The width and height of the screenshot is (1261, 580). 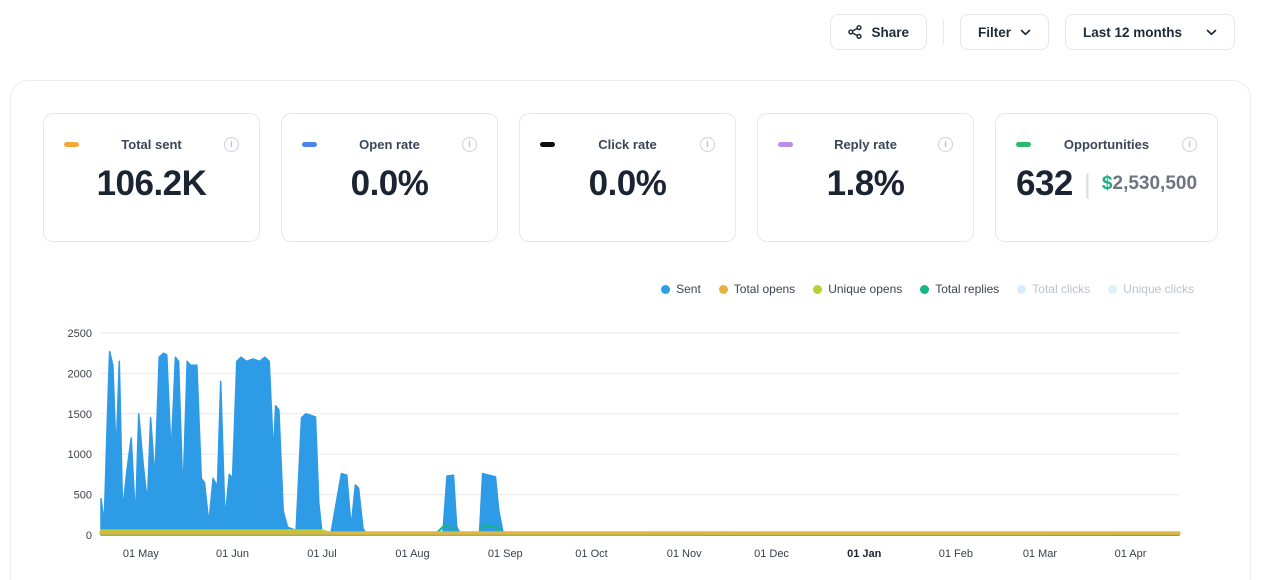 I want to click on x-axis-label: 01 Oct, so click(x=591, y=554).